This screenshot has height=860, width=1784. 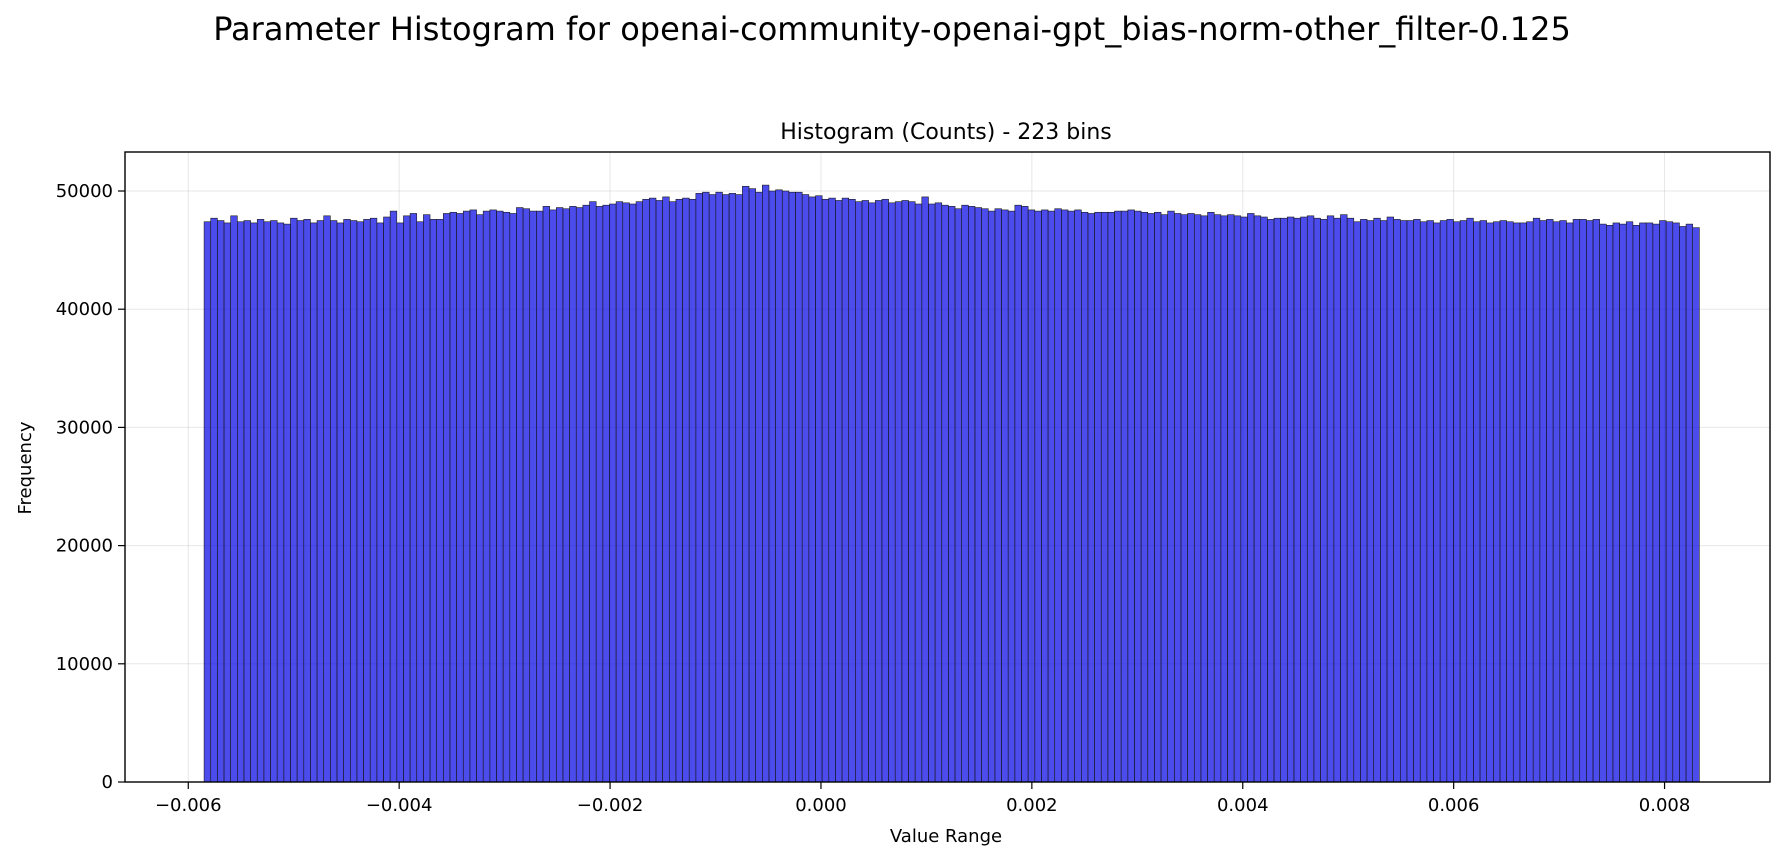 What do you see at coordinates (946, 836) in the screenshot?
I see `x-axis-label: Value Range` at bounding box center [946, 836].